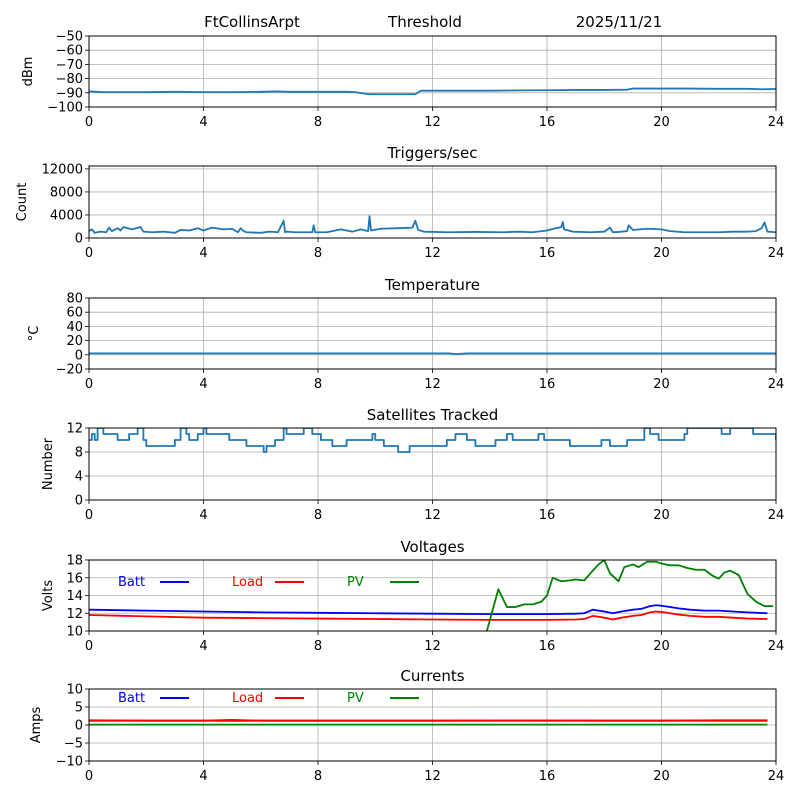 This screenshot has height=800, width=800. I want to click on panel-satellites: 0 4 8 12 16 20 24 0 4 8 12 Satellites Tracked Number, so click(412, 464).